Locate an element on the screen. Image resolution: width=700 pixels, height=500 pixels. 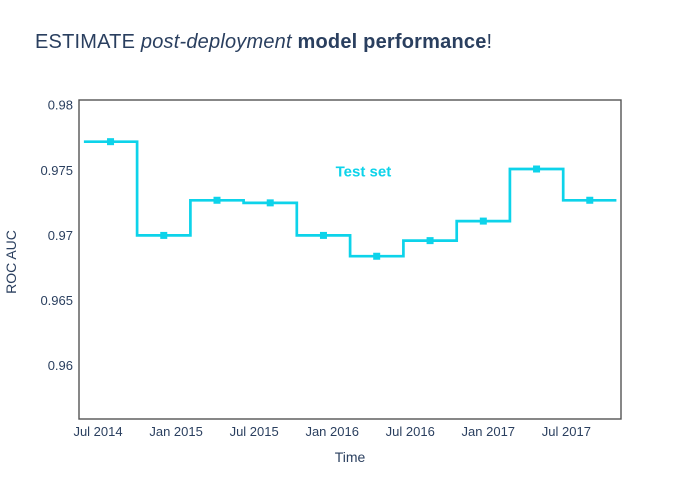
x-tick-label: Jan 2015 is located at coordinates (176, 431).